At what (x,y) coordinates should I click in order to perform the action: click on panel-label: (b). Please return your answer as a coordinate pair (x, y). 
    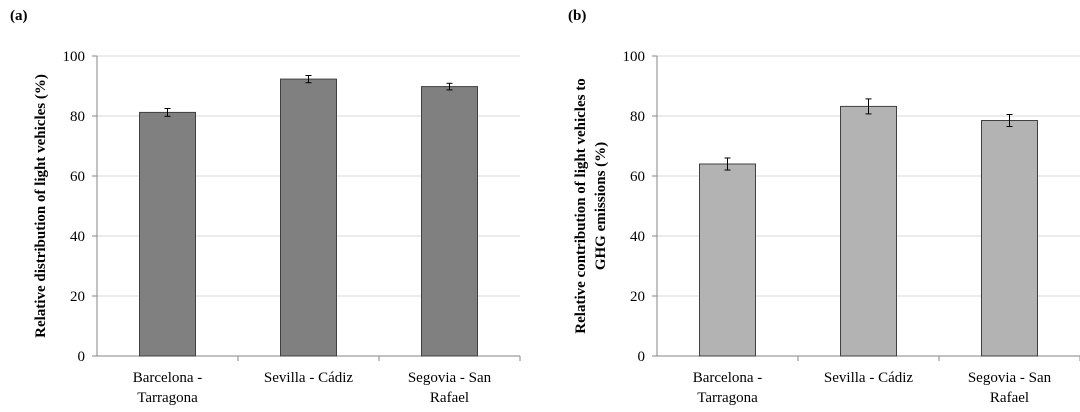
    Looking at the image, I should click on (577, 16).